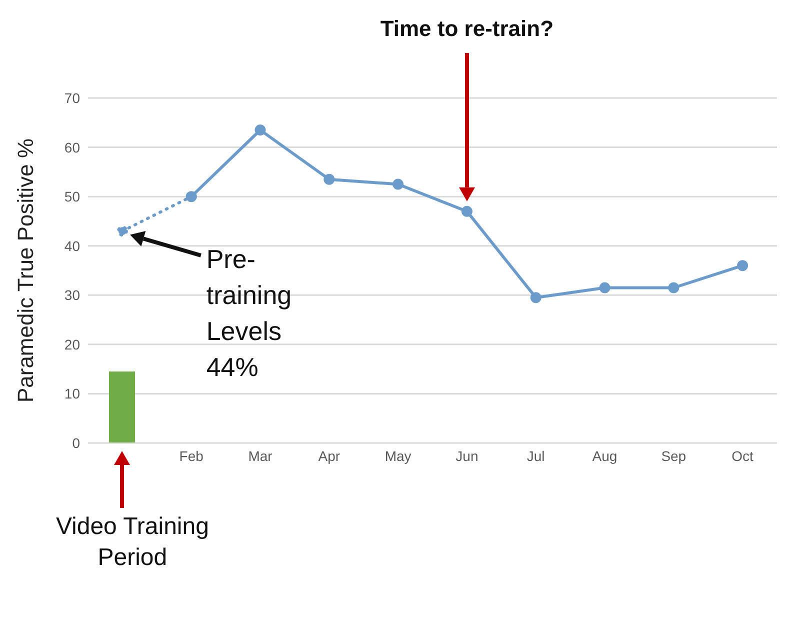  I want to click on y-tick-label: 20, so click(72, 344).